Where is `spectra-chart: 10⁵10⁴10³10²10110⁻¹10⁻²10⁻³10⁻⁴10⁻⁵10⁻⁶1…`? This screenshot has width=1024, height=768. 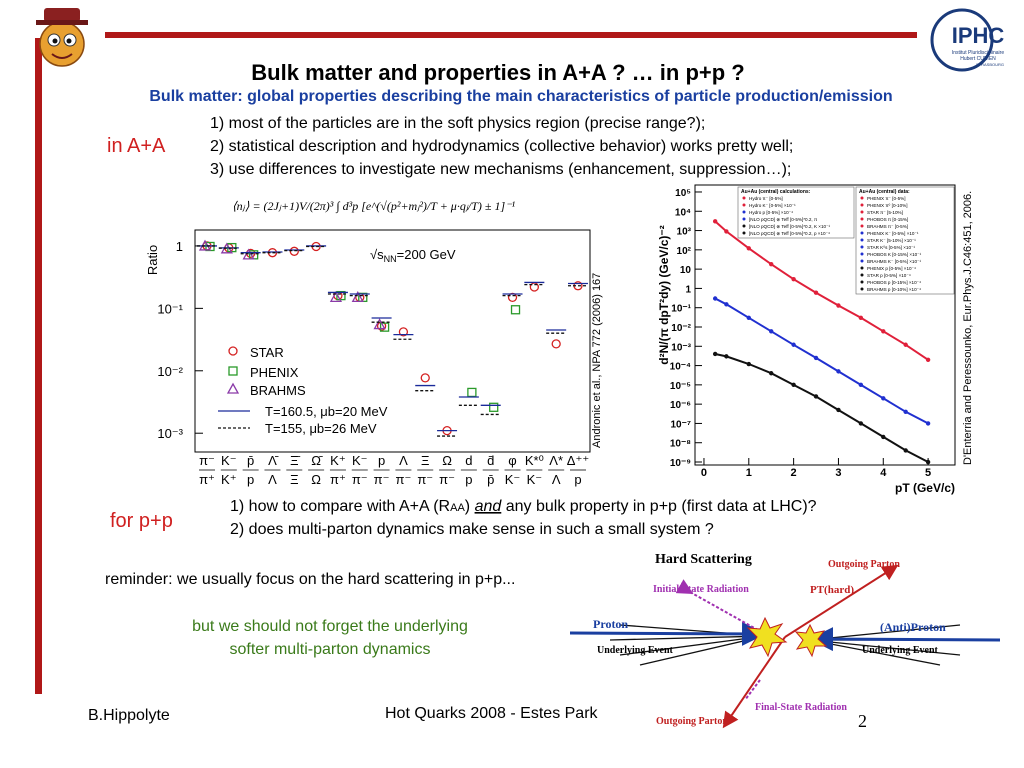 spectra-chart: 10⁵10⁴10³10²10110⁻¹10⁻²10⁻³10⁻⁴10⁻⁵10⁻⁶1… is located at coordinates (806, 339).